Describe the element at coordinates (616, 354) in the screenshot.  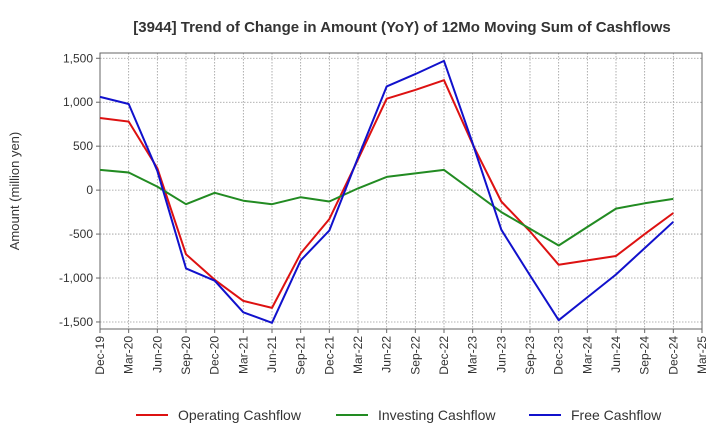
I see `x-tick-label: Jun-24` at that location.